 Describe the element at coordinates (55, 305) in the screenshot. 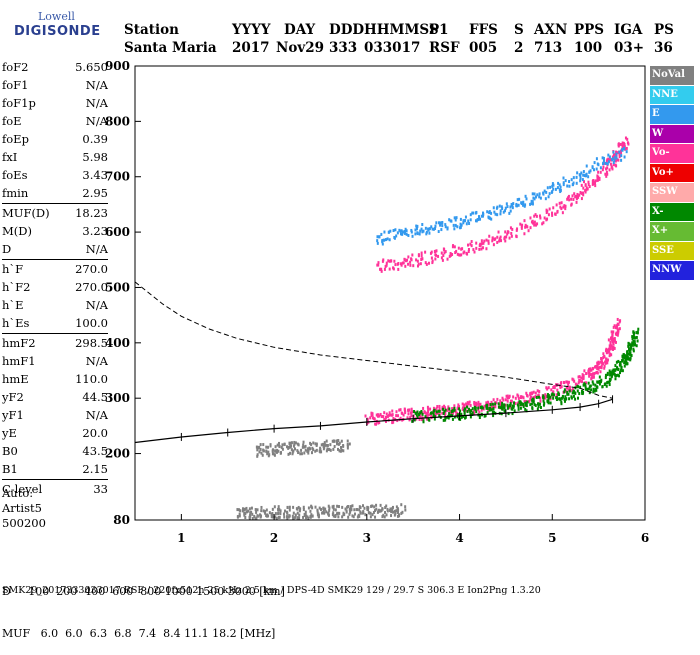

I see `param-row: h`E N/A` at that location.